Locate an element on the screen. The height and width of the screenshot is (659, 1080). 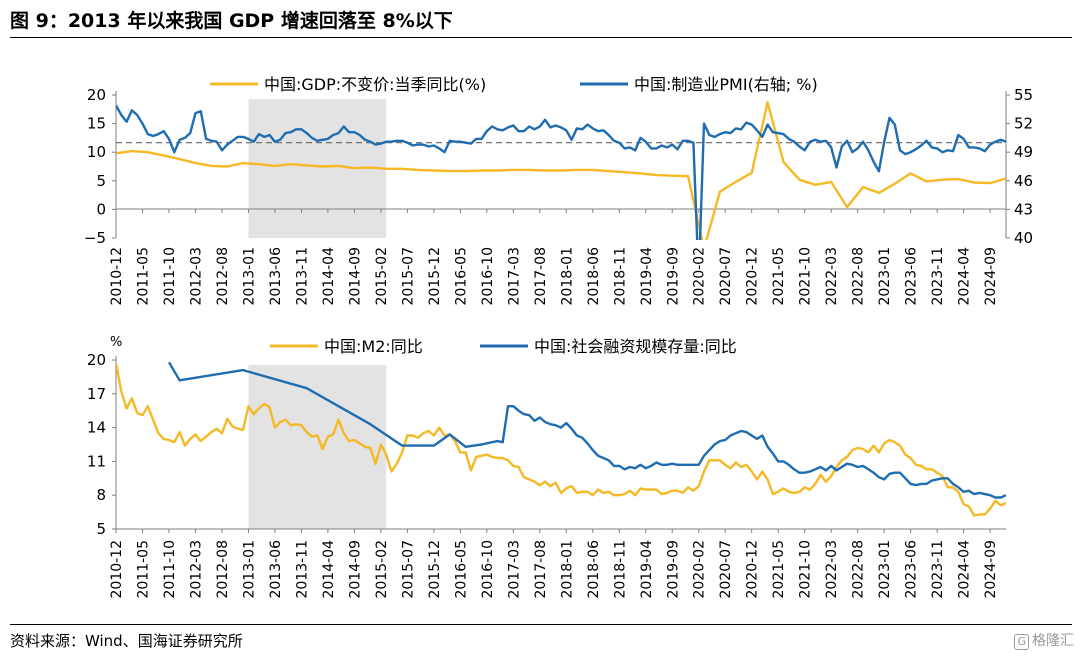
legend-label-2: 中国:社会融资规模存量:同比 is located at coordinates (635, 346).